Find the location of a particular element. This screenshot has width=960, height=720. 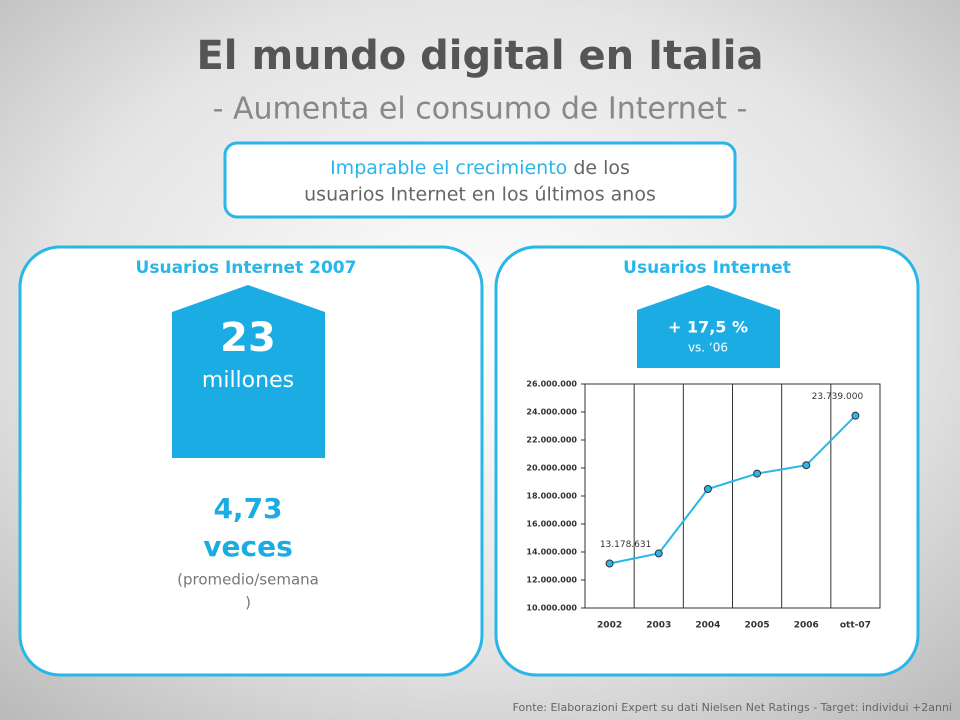

growth-value: + 17,5 % is located at coordinates (708, 327).